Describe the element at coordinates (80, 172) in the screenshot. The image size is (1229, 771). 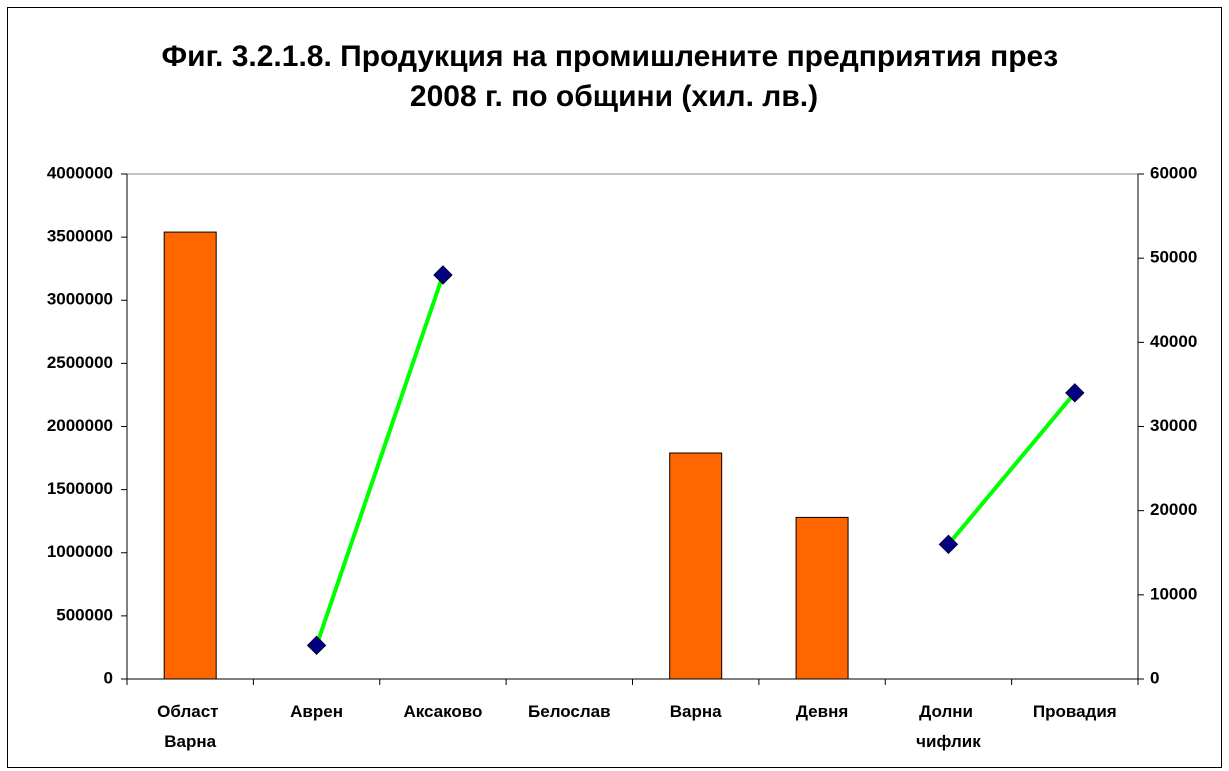
I see `y-tick-label: 4000000` at that location.